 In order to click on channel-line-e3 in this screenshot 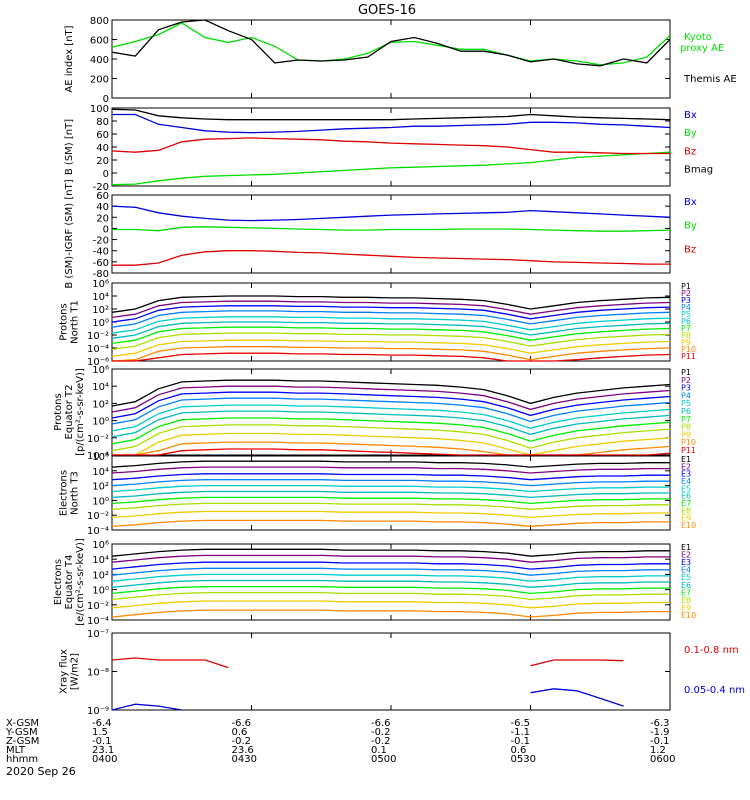, I will do `click(390, 565)`.